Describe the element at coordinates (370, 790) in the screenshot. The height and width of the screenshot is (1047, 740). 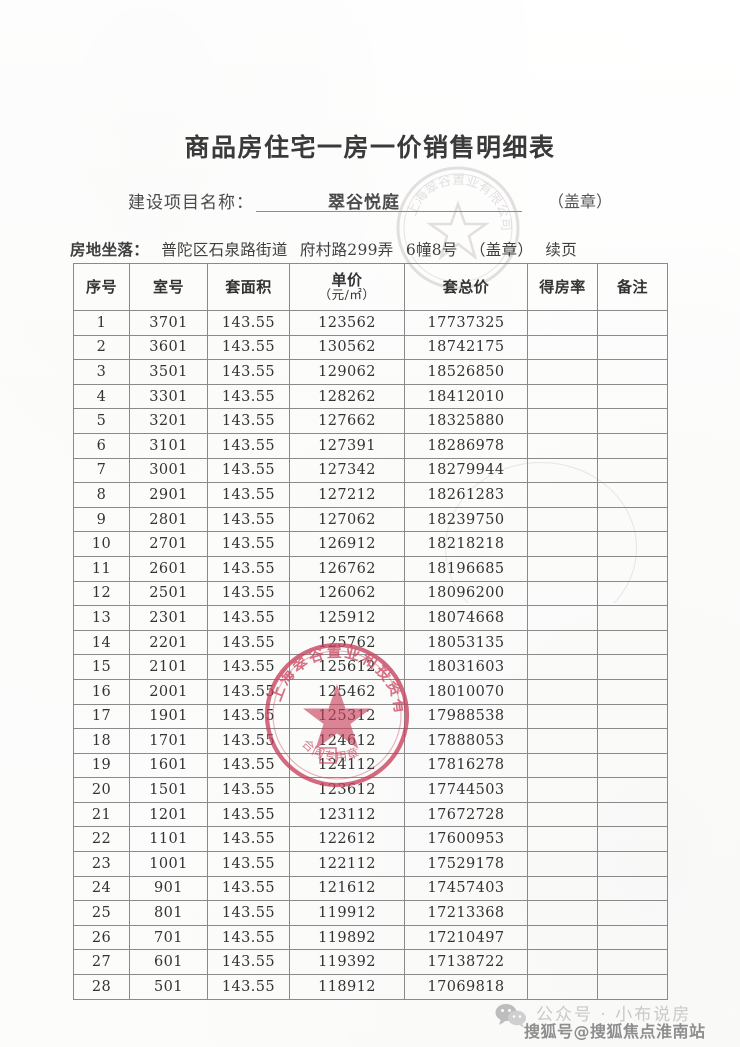
I see `table-row: 20 1501 143.55 123612 17744503` at that location.